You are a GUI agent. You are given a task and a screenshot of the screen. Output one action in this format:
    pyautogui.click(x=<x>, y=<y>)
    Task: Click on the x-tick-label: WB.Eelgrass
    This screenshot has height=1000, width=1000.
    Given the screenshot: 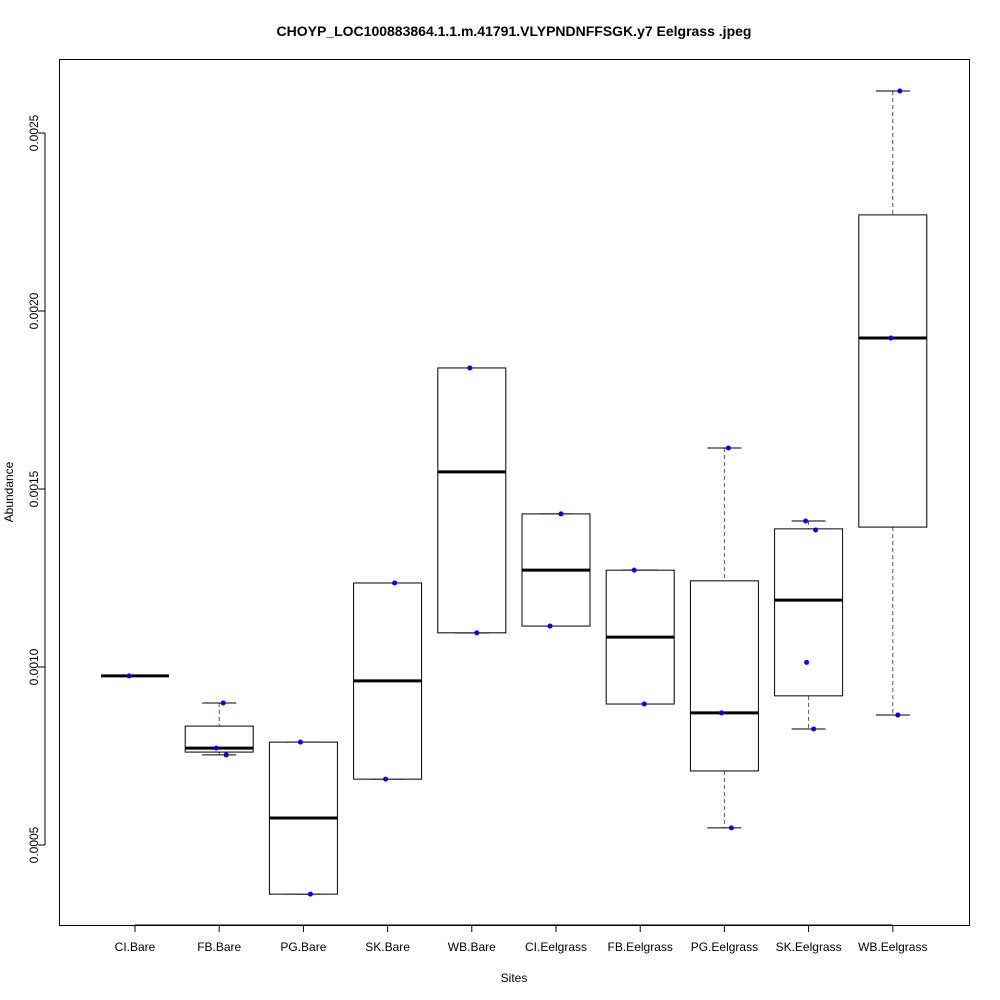 What is the action you would take?
    pyautogui.click(x=892, y=947)
    